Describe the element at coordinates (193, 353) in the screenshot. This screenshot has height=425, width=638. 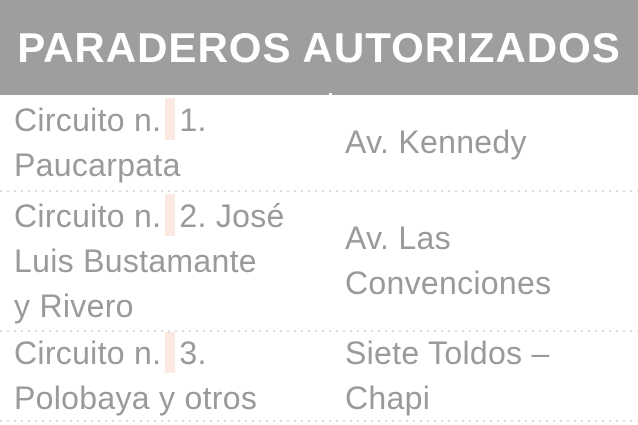
I see `circuit-number: 3.` at that location.